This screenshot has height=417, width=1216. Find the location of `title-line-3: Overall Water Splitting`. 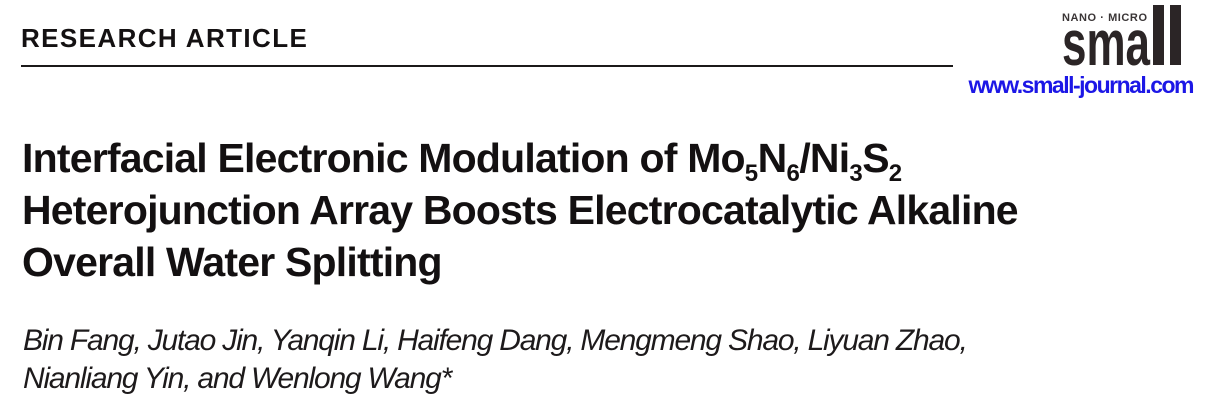

title-line-3: Overall Water Splitting is located at coordinates (232, 262).